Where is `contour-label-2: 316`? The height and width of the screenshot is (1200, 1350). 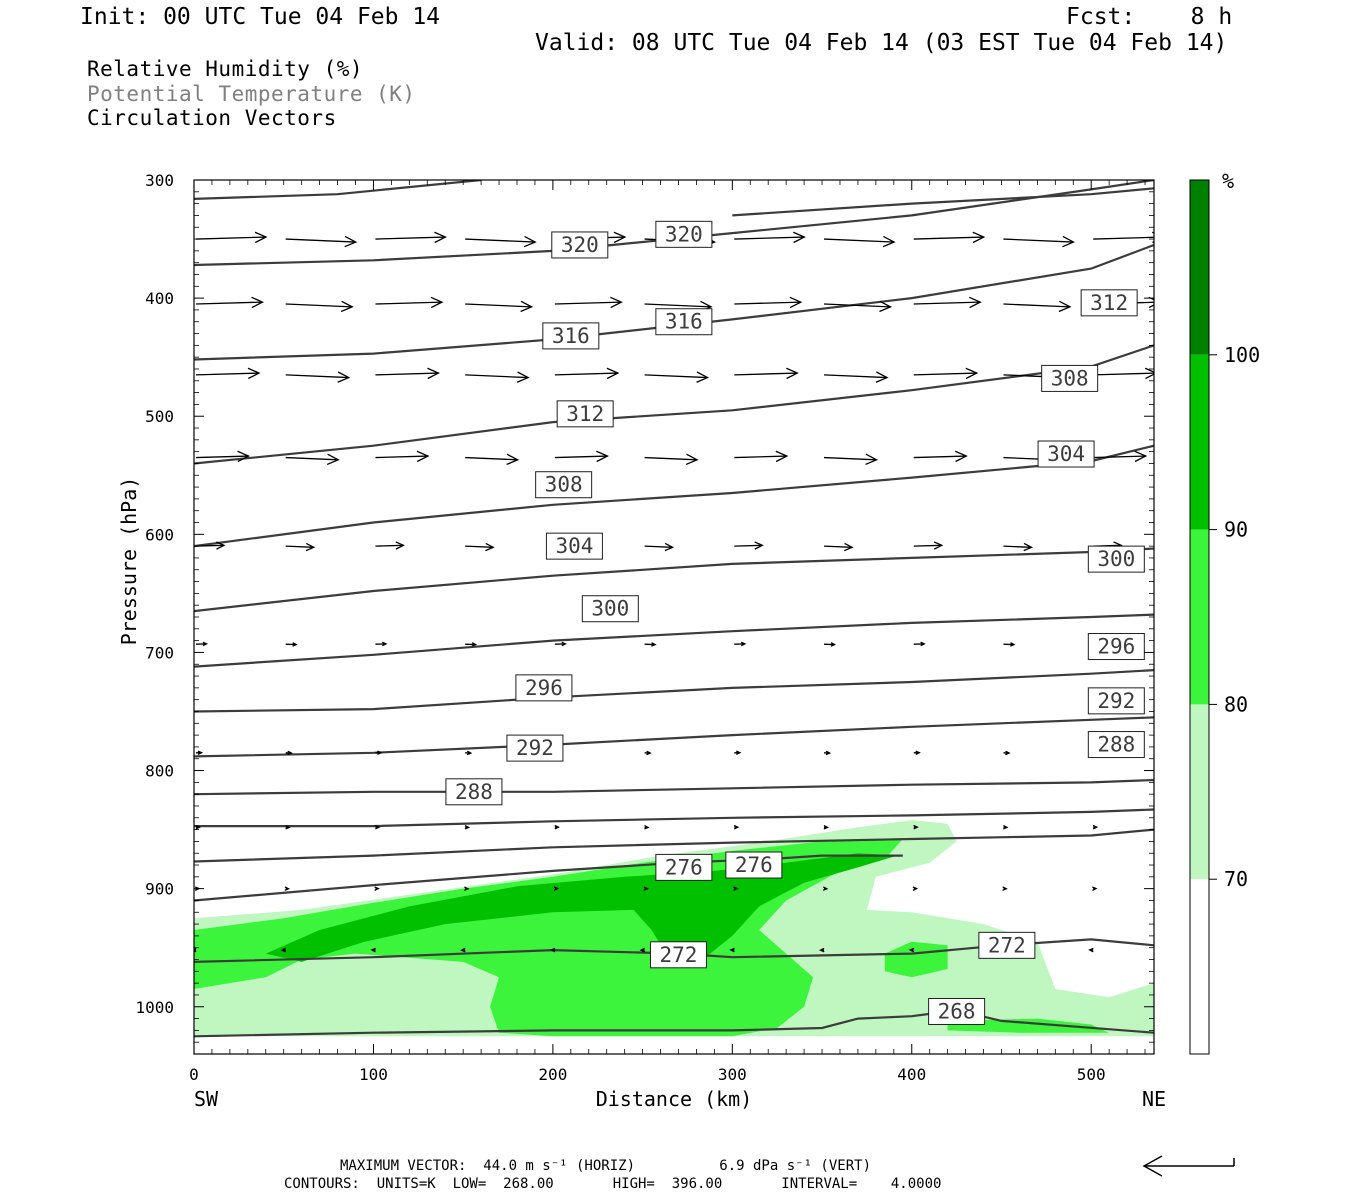 contour-label-2: 316 is located at coordinates (571, 336).